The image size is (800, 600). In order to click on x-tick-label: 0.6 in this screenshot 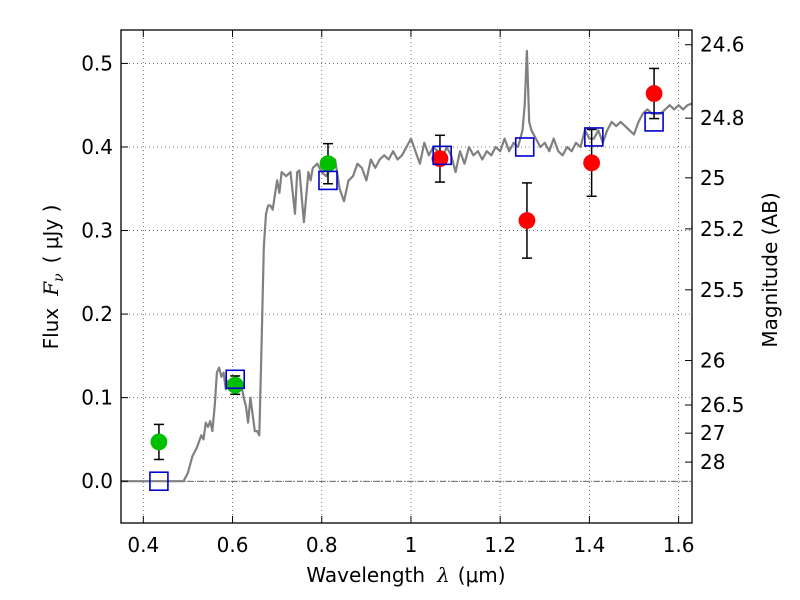, I will do `click(233, 545)`.